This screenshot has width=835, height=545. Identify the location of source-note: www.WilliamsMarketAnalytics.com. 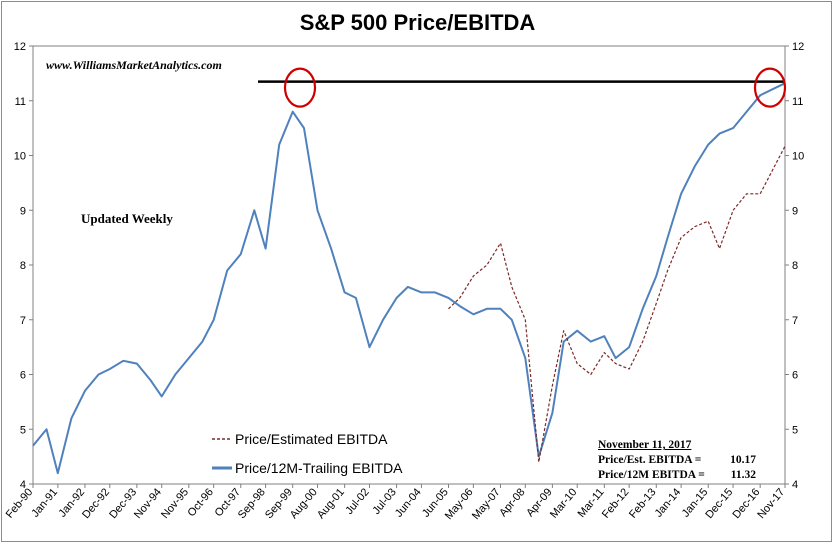
(134, 65).